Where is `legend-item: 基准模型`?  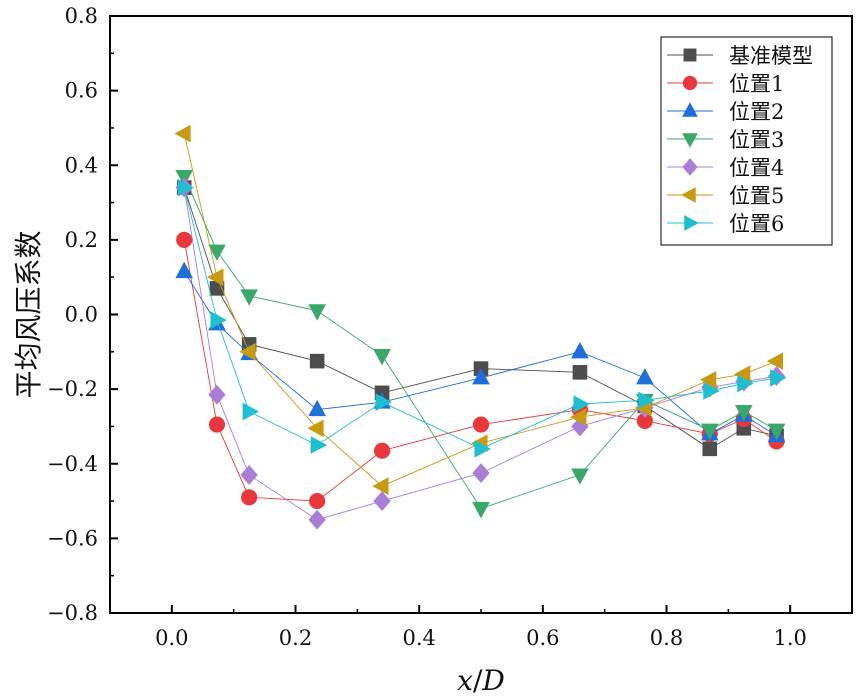 legend-item: 基准模型 is located at coordinates (740, 56).